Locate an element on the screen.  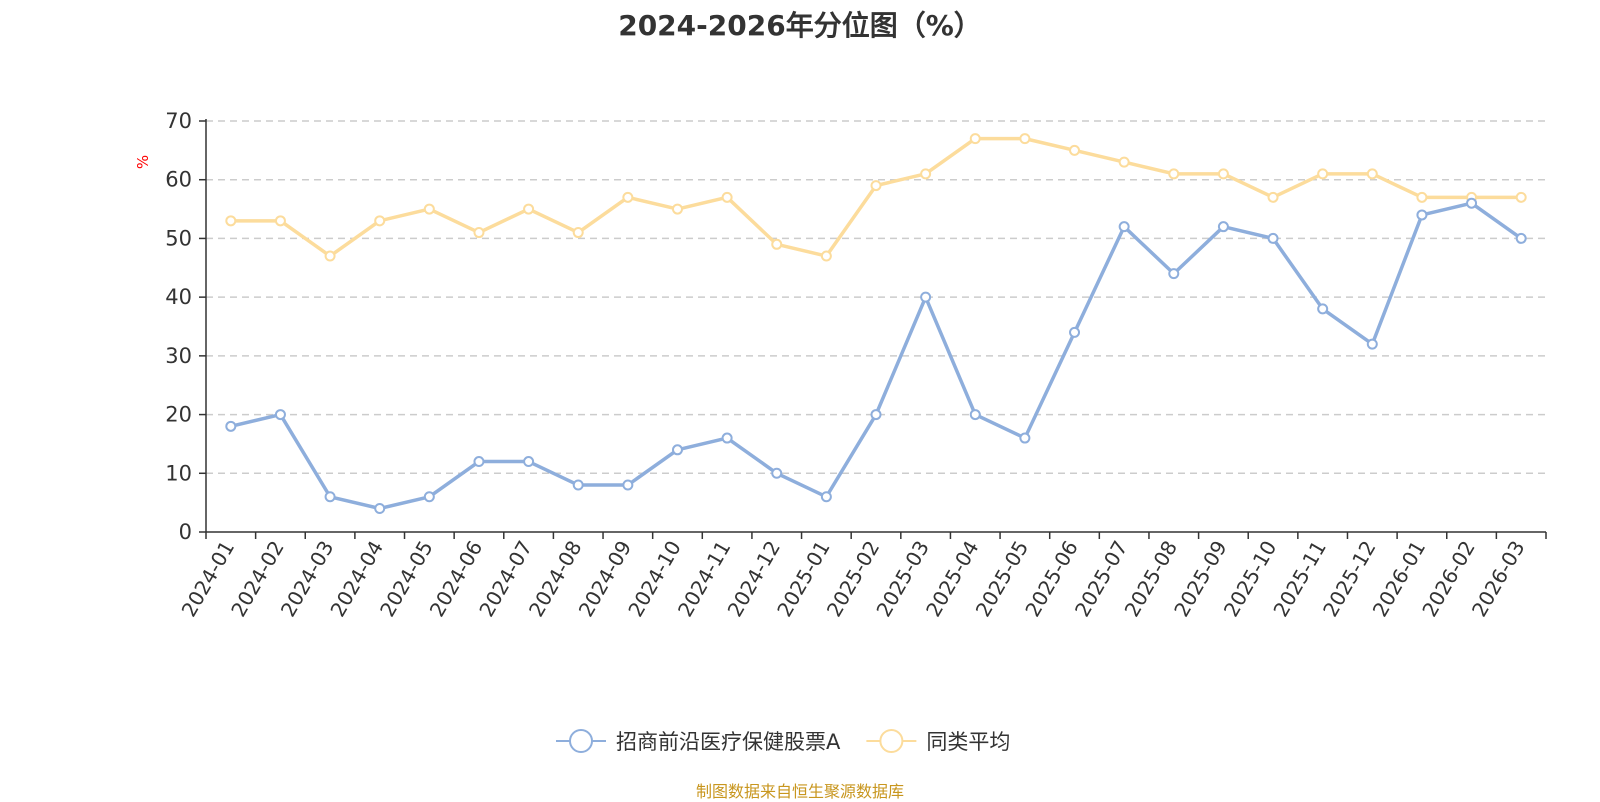
legend-marker-fund is located at coordinates (581, 741).